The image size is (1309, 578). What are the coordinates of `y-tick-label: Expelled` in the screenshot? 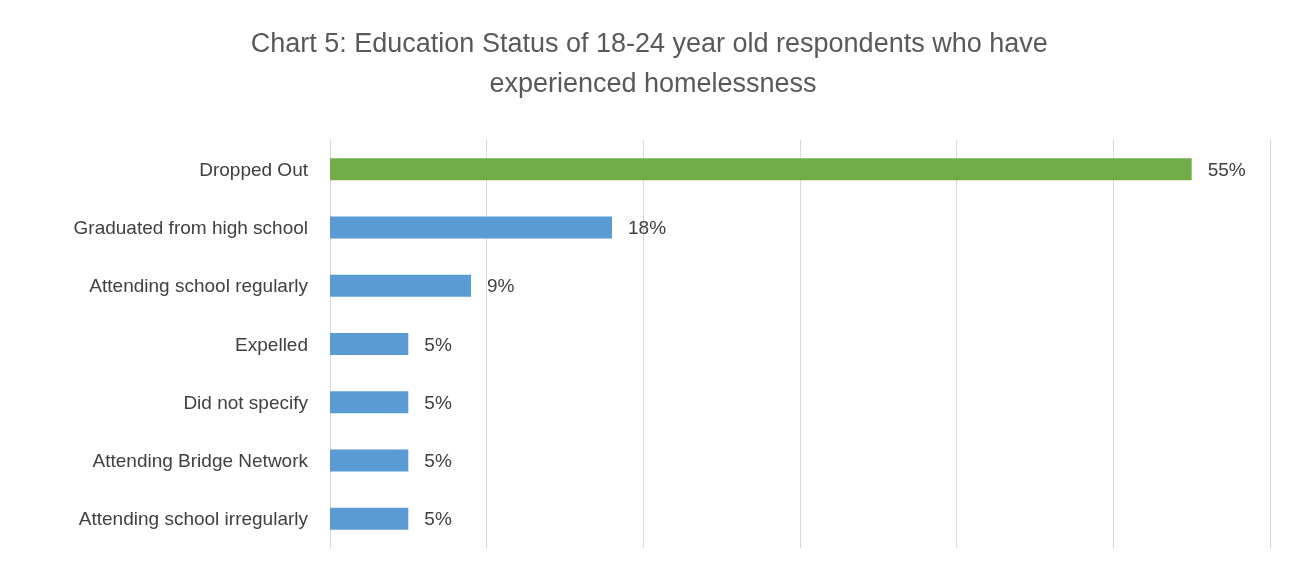 It's located at (271, 344).